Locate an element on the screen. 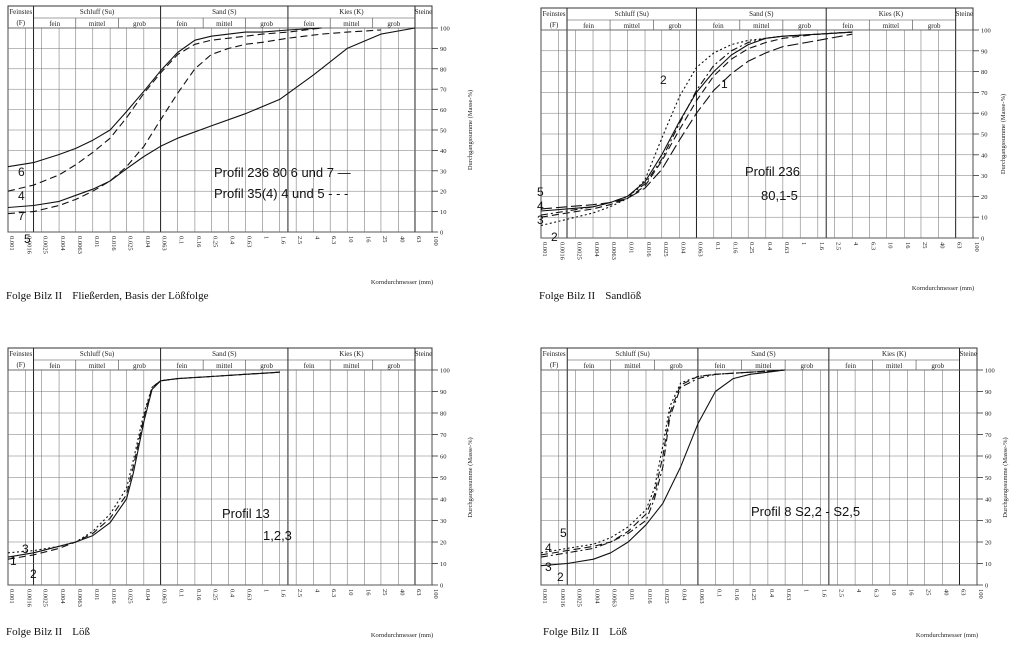 The height and width of the screenshot is (645, 1025). x-tick-label: 25 is located at coordinates (384, 239).